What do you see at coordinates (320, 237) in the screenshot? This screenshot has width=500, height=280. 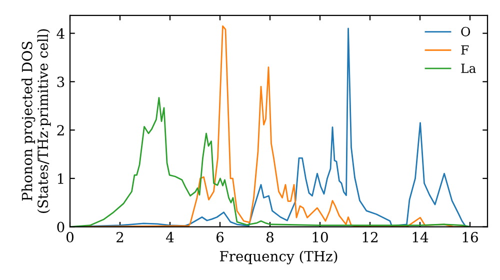 I see `x-tick-label: 10` at bounding box center [320, 237].